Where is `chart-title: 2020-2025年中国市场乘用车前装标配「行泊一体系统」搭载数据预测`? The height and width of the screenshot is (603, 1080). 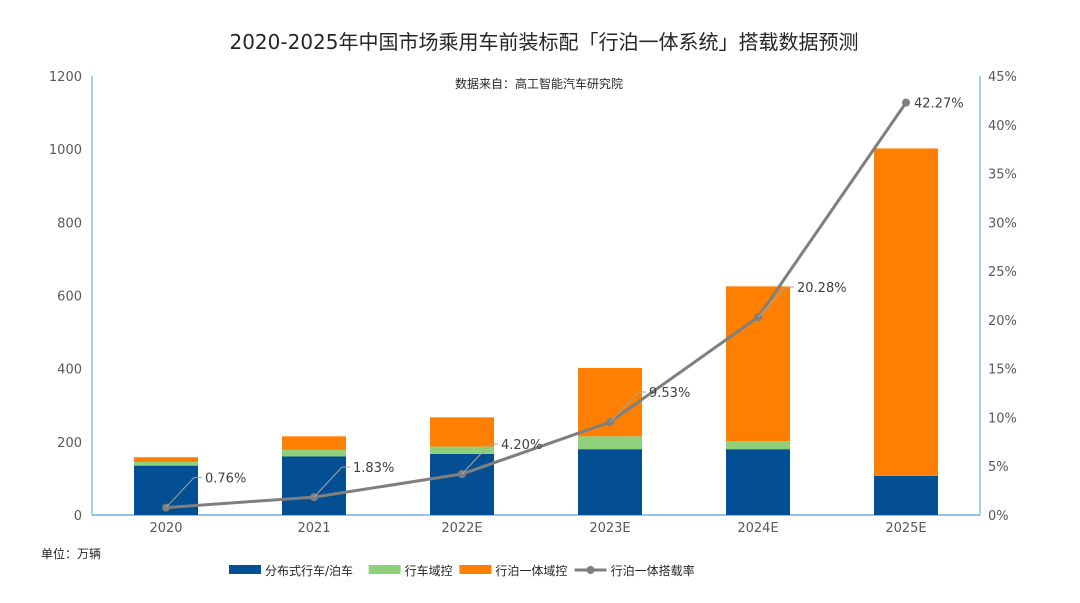 chart-title: 2020-2025年中国市场乘用车前装标配「行泊一体系统」搭载数据预测 is located at coordinates (543, 42).